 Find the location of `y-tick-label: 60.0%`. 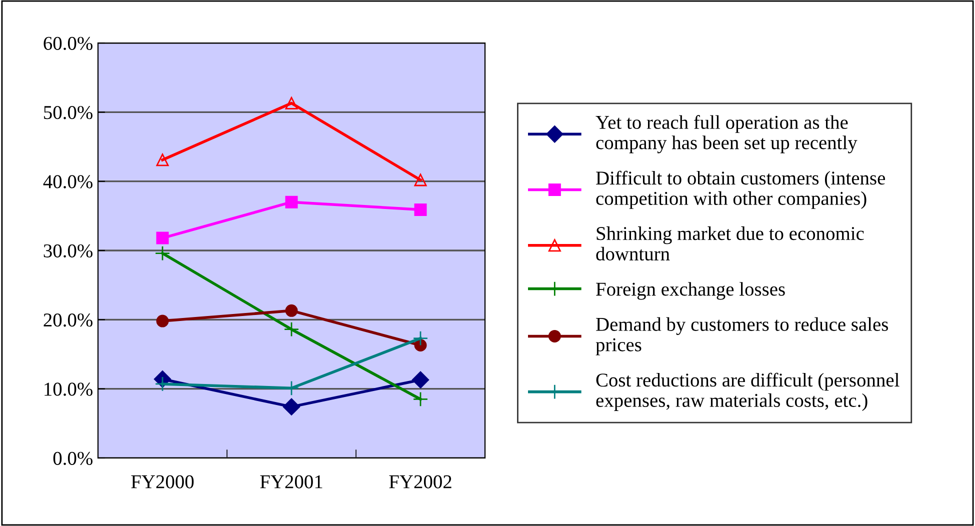

y-tick-label: 60.0% is located at coordinates (68, 43).